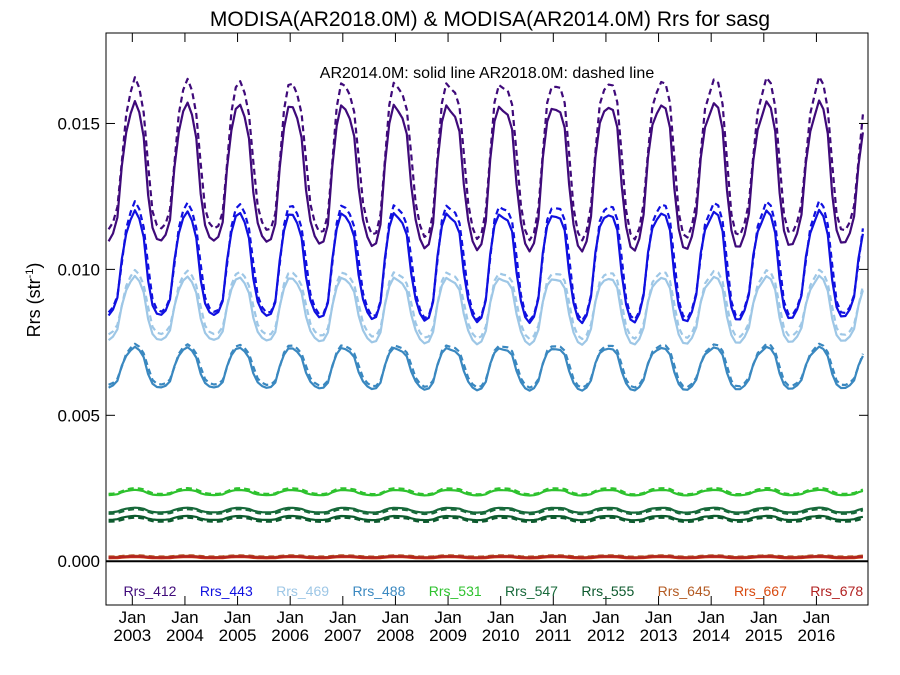  Describe the element at coordinates (531, 591) in the screenshot. I see `legend-entry-rrs-547: Rrs_547` at that location.